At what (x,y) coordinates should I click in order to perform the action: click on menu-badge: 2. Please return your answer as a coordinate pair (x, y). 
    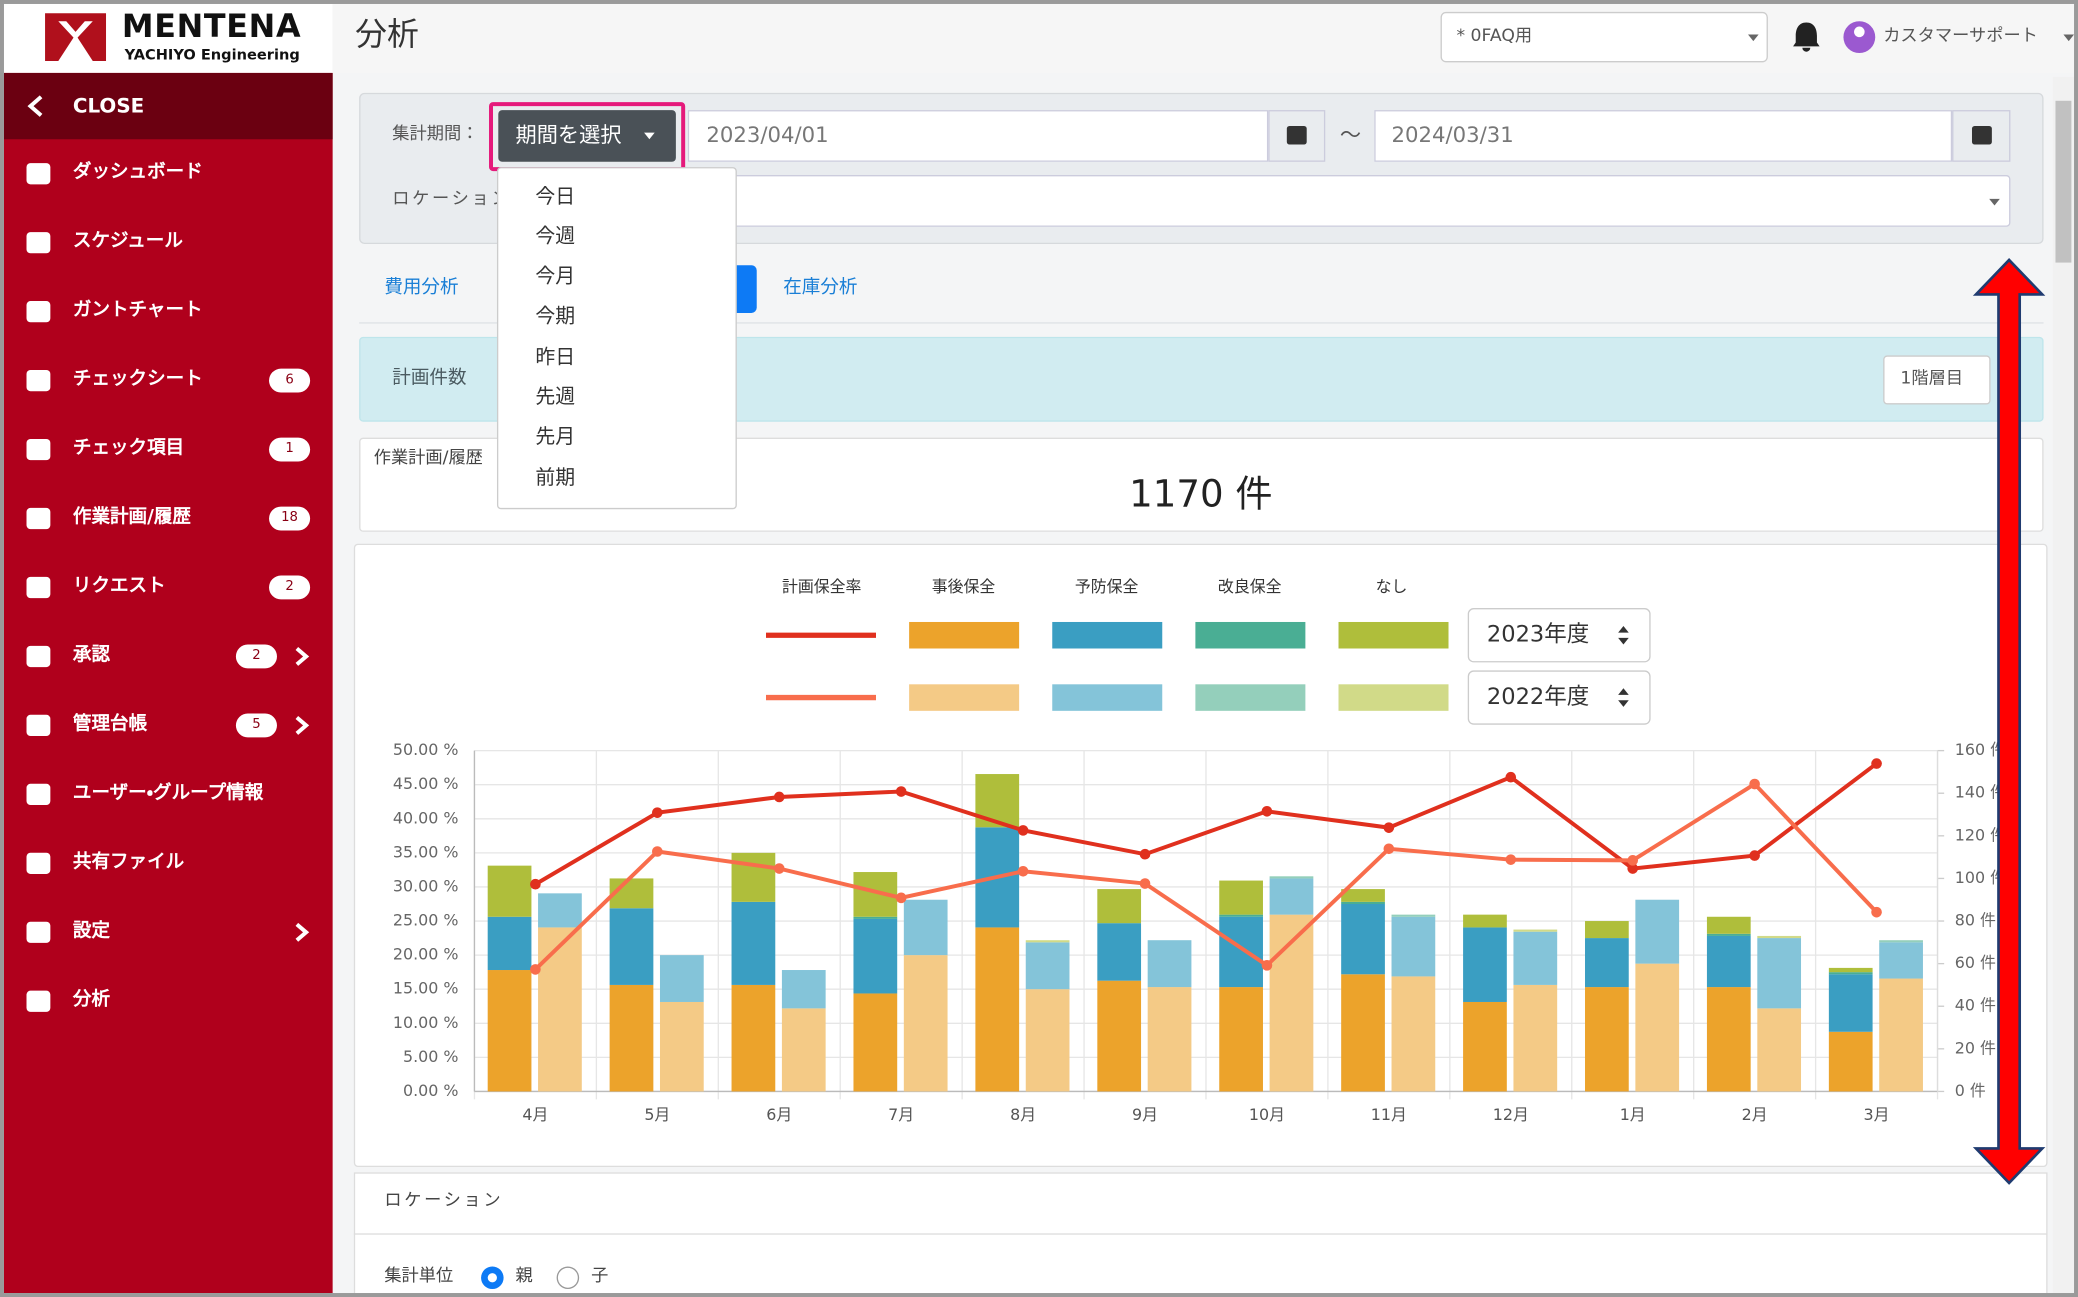
    Looking at the image, I should click on (256, 657).